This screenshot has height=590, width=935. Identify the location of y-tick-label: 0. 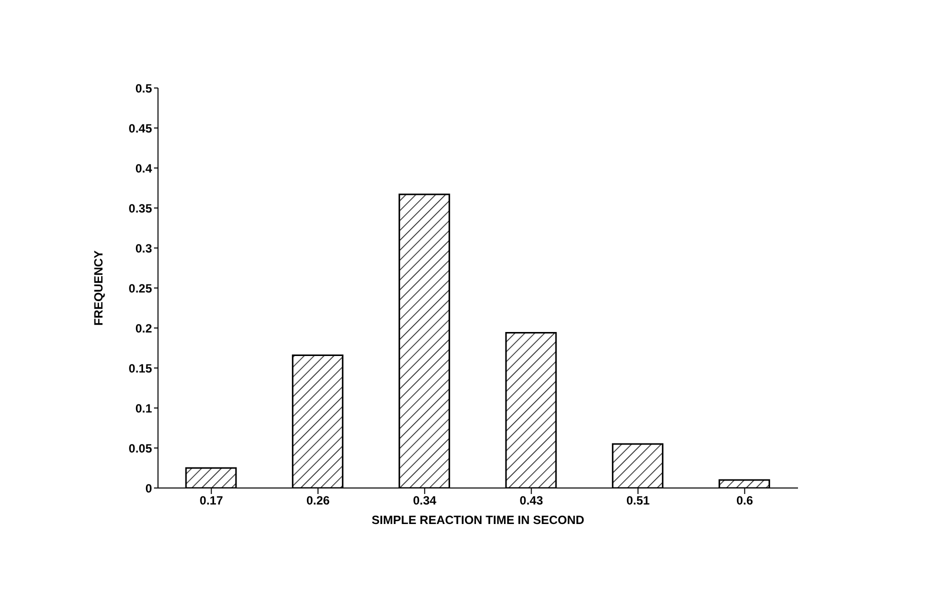
(148, 488).